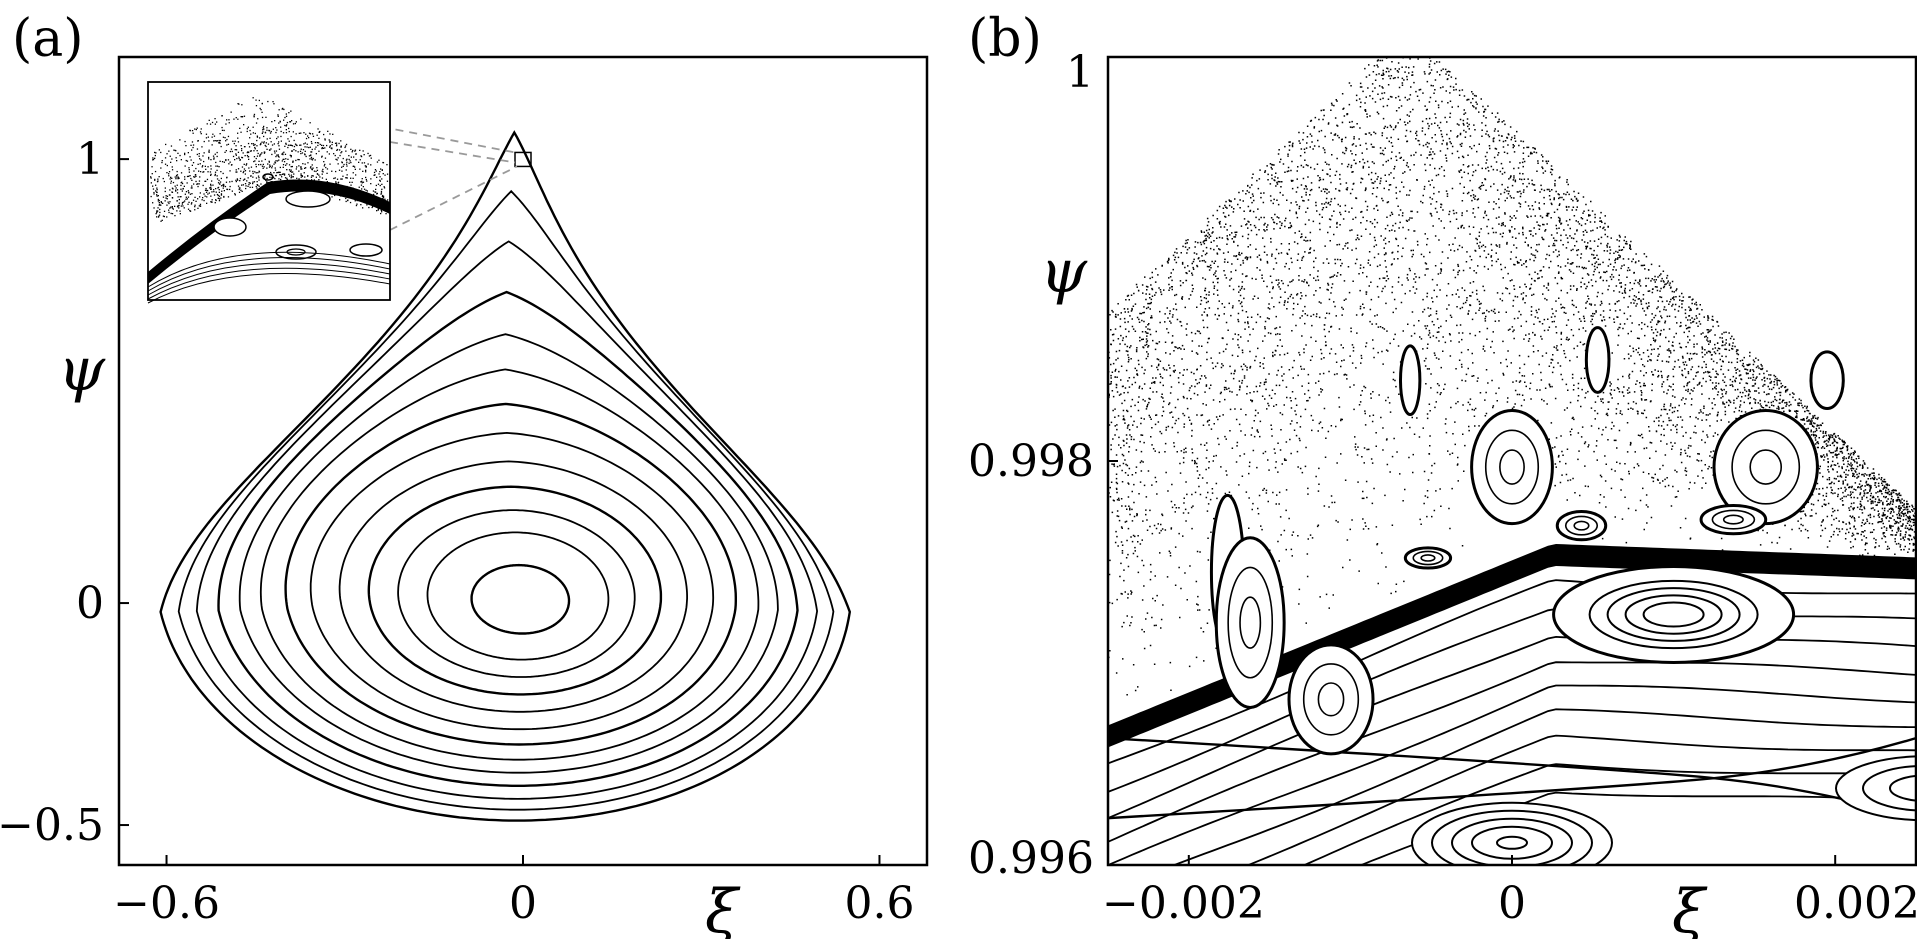 This screenshot has height=939, width=1917. Describe the element at coordinates (90, 603) in the screenshot. I see `a-y-tick-label-1: 0` at that location.